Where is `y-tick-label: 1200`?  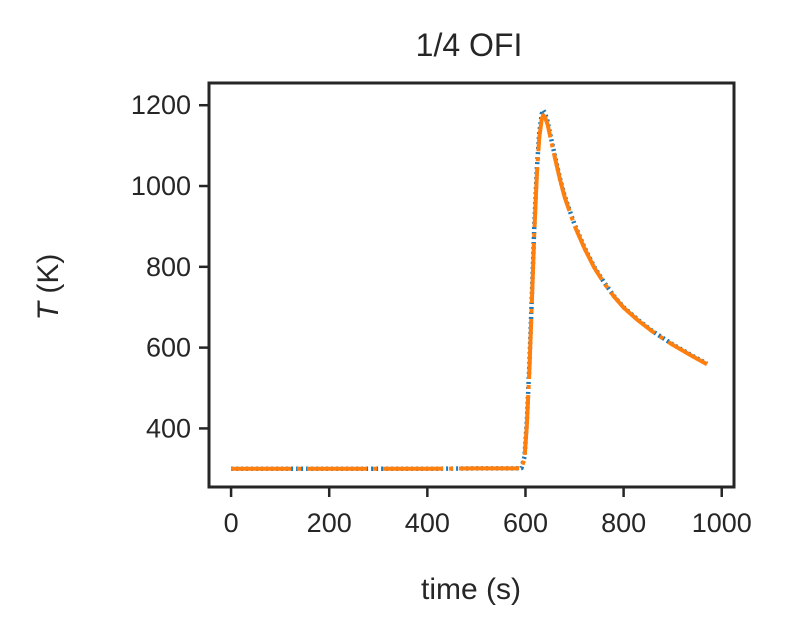 y-tick-label: 1200 is located at coordinates (161, 105).